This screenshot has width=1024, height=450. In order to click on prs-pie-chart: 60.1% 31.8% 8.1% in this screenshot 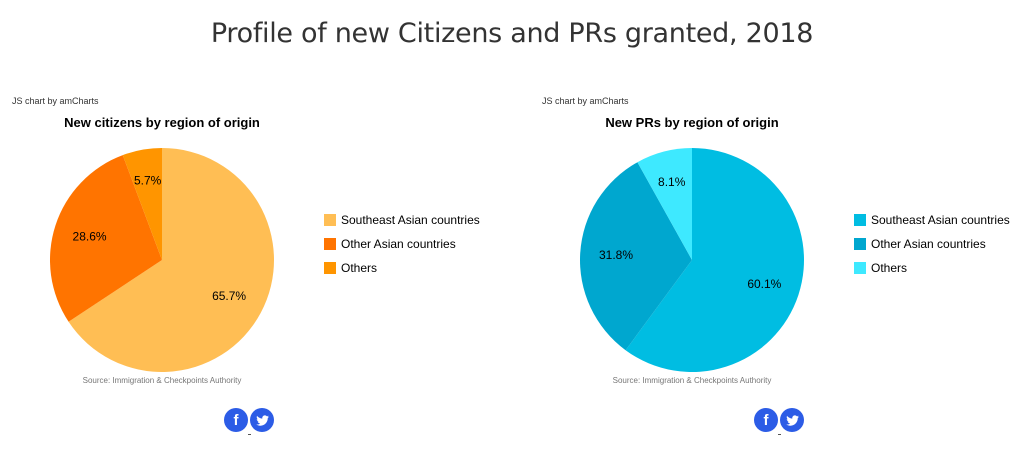, I will do `click(692, 260)`.